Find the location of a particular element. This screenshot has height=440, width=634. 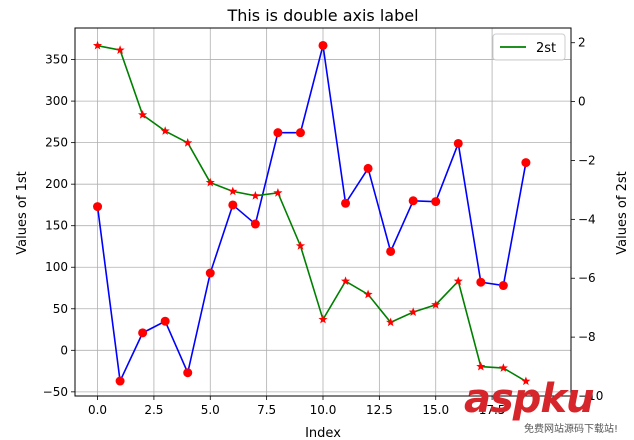

y-left-tick-label: 250 is located at coordinates (56, 143).